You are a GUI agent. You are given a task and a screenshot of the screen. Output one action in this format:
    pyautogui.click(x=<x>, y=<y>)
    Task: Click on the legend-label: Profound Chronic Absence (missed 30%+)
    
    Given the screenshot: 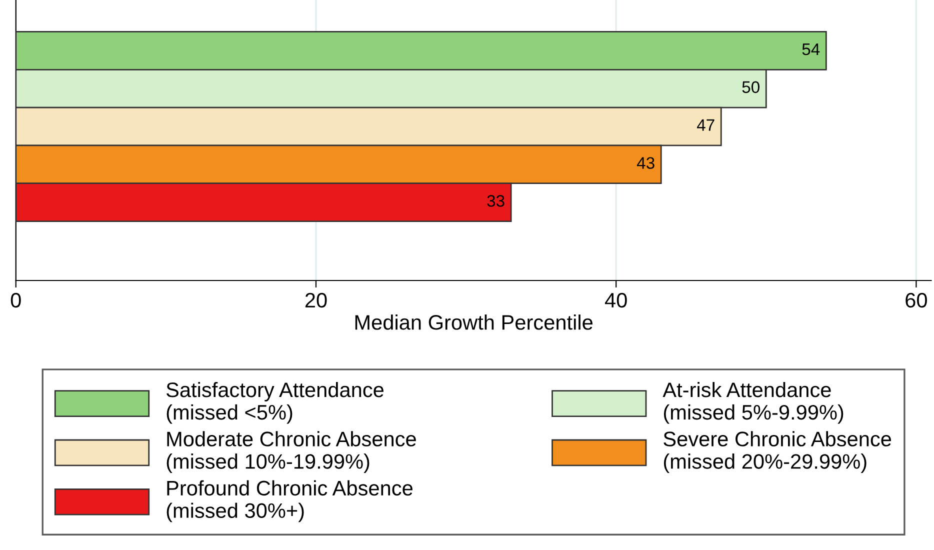 What is the action you would take?
    pyautogui.click(x=289, y=501)
    